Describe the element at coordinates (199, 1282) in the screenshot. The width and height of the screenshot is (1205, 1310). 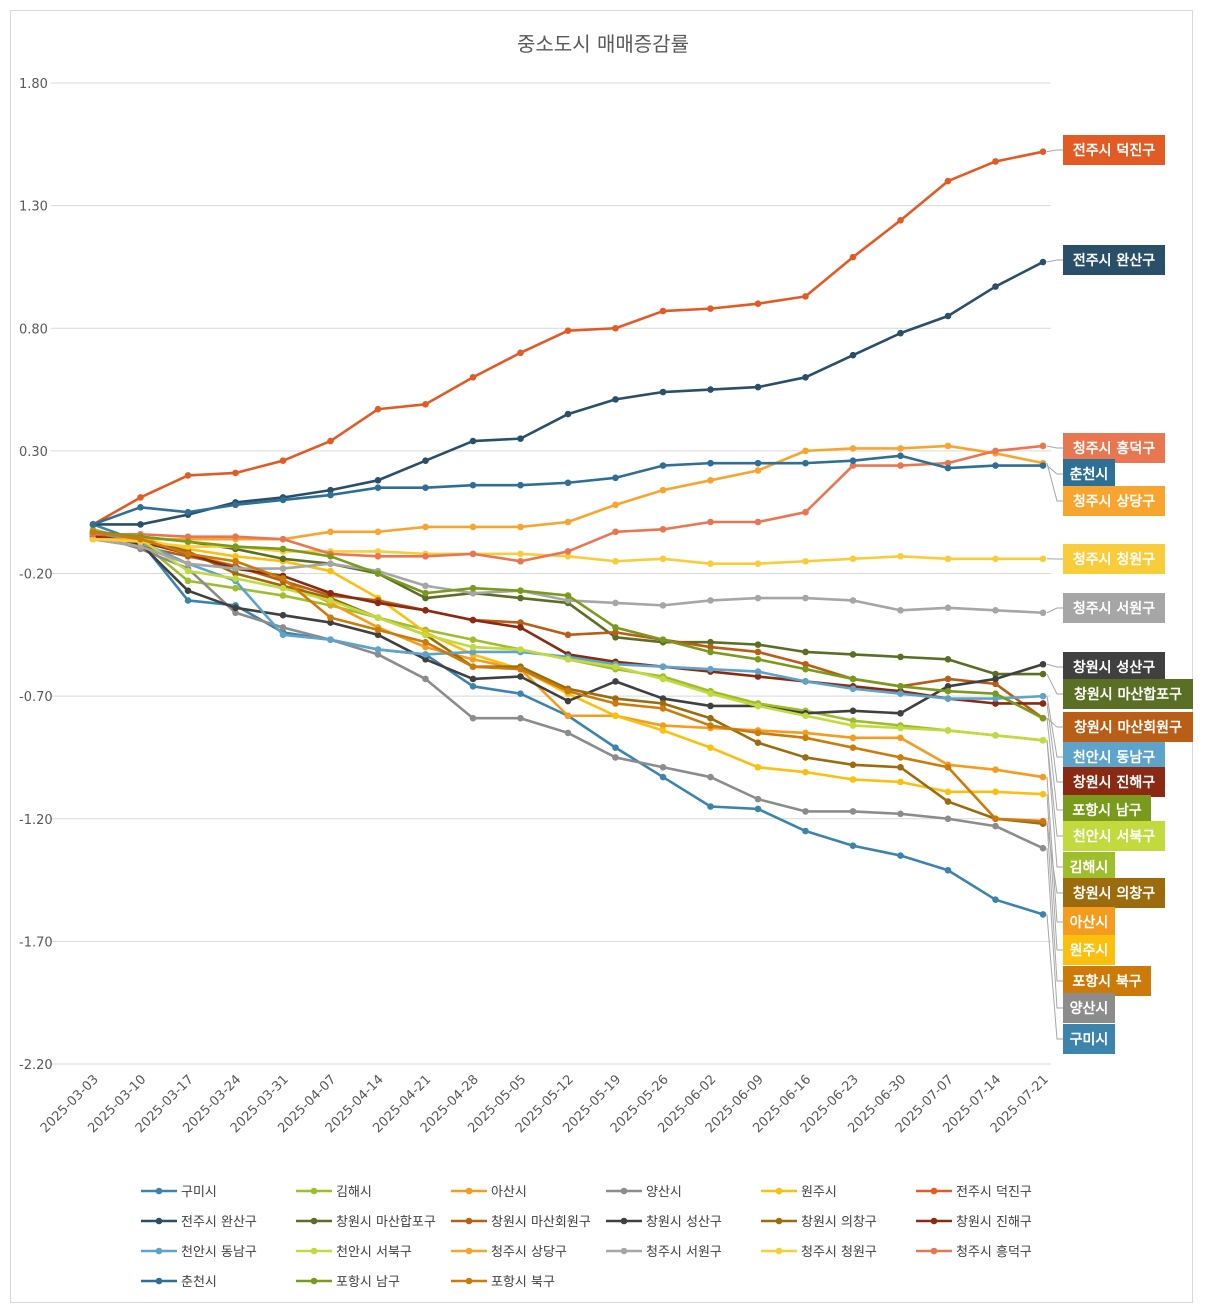
I see `legend-label: 춘천시` at that location.